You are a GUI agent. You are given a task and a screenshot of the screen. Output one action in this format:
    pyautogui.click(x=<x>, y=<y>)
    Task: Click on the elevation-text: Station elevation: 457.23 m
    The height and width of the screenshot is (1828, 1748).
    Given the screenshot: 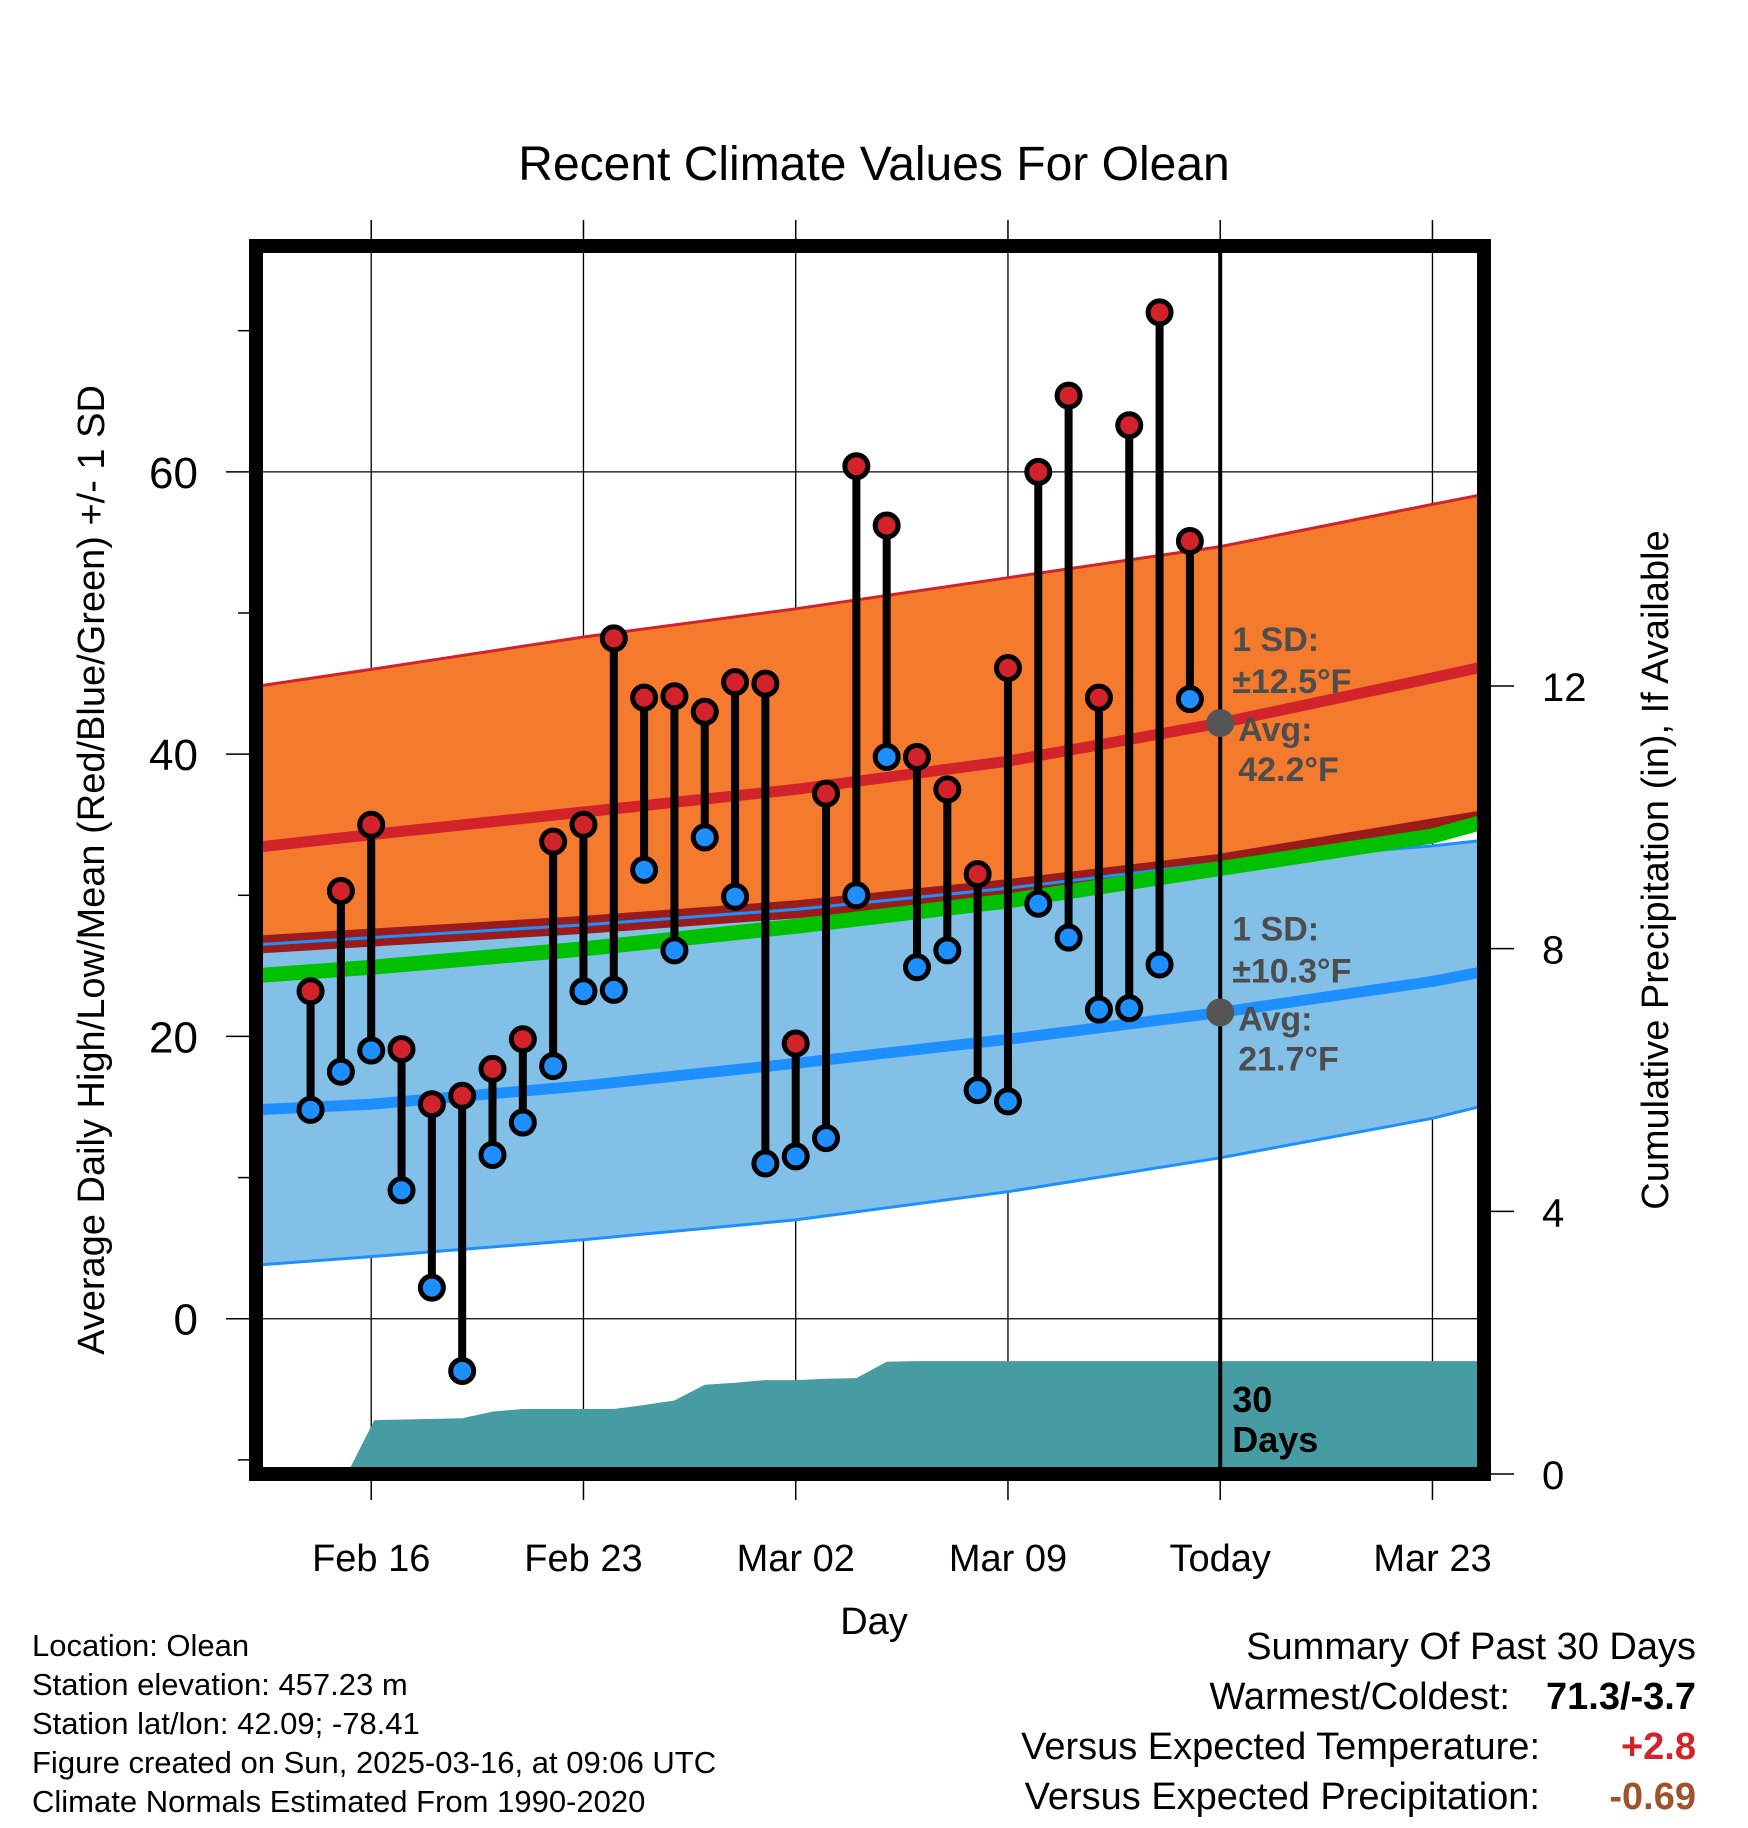 What is the action you would take?
    pyautogui.click(x=220, y=1684)
    